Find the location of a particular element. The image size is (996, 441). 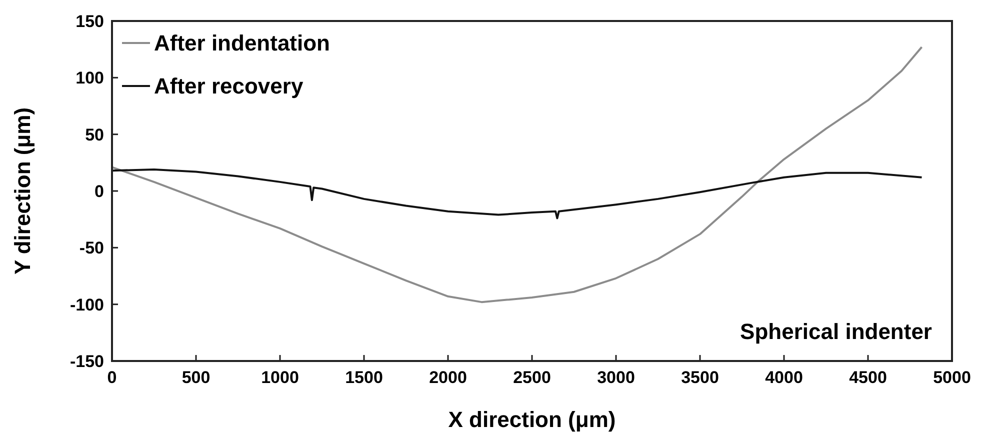

legend-label: After indentation is located at coordinates (242, 43).